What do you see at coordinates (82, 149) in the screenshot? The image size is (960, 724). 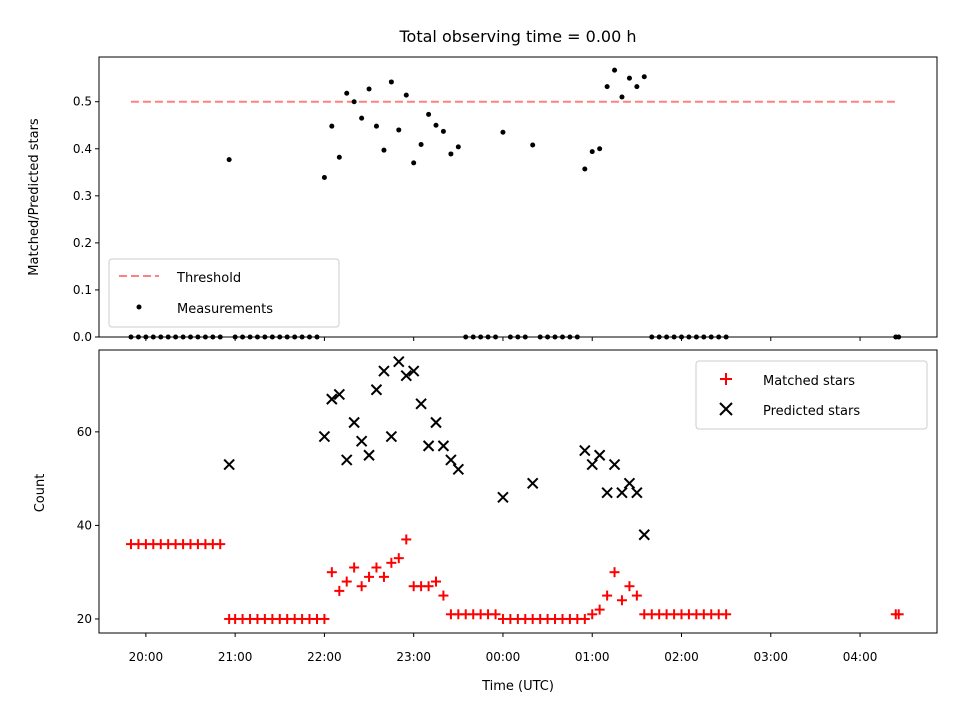 I see `top-y-tick-label: 0.4` at bounding box center [82, 149].